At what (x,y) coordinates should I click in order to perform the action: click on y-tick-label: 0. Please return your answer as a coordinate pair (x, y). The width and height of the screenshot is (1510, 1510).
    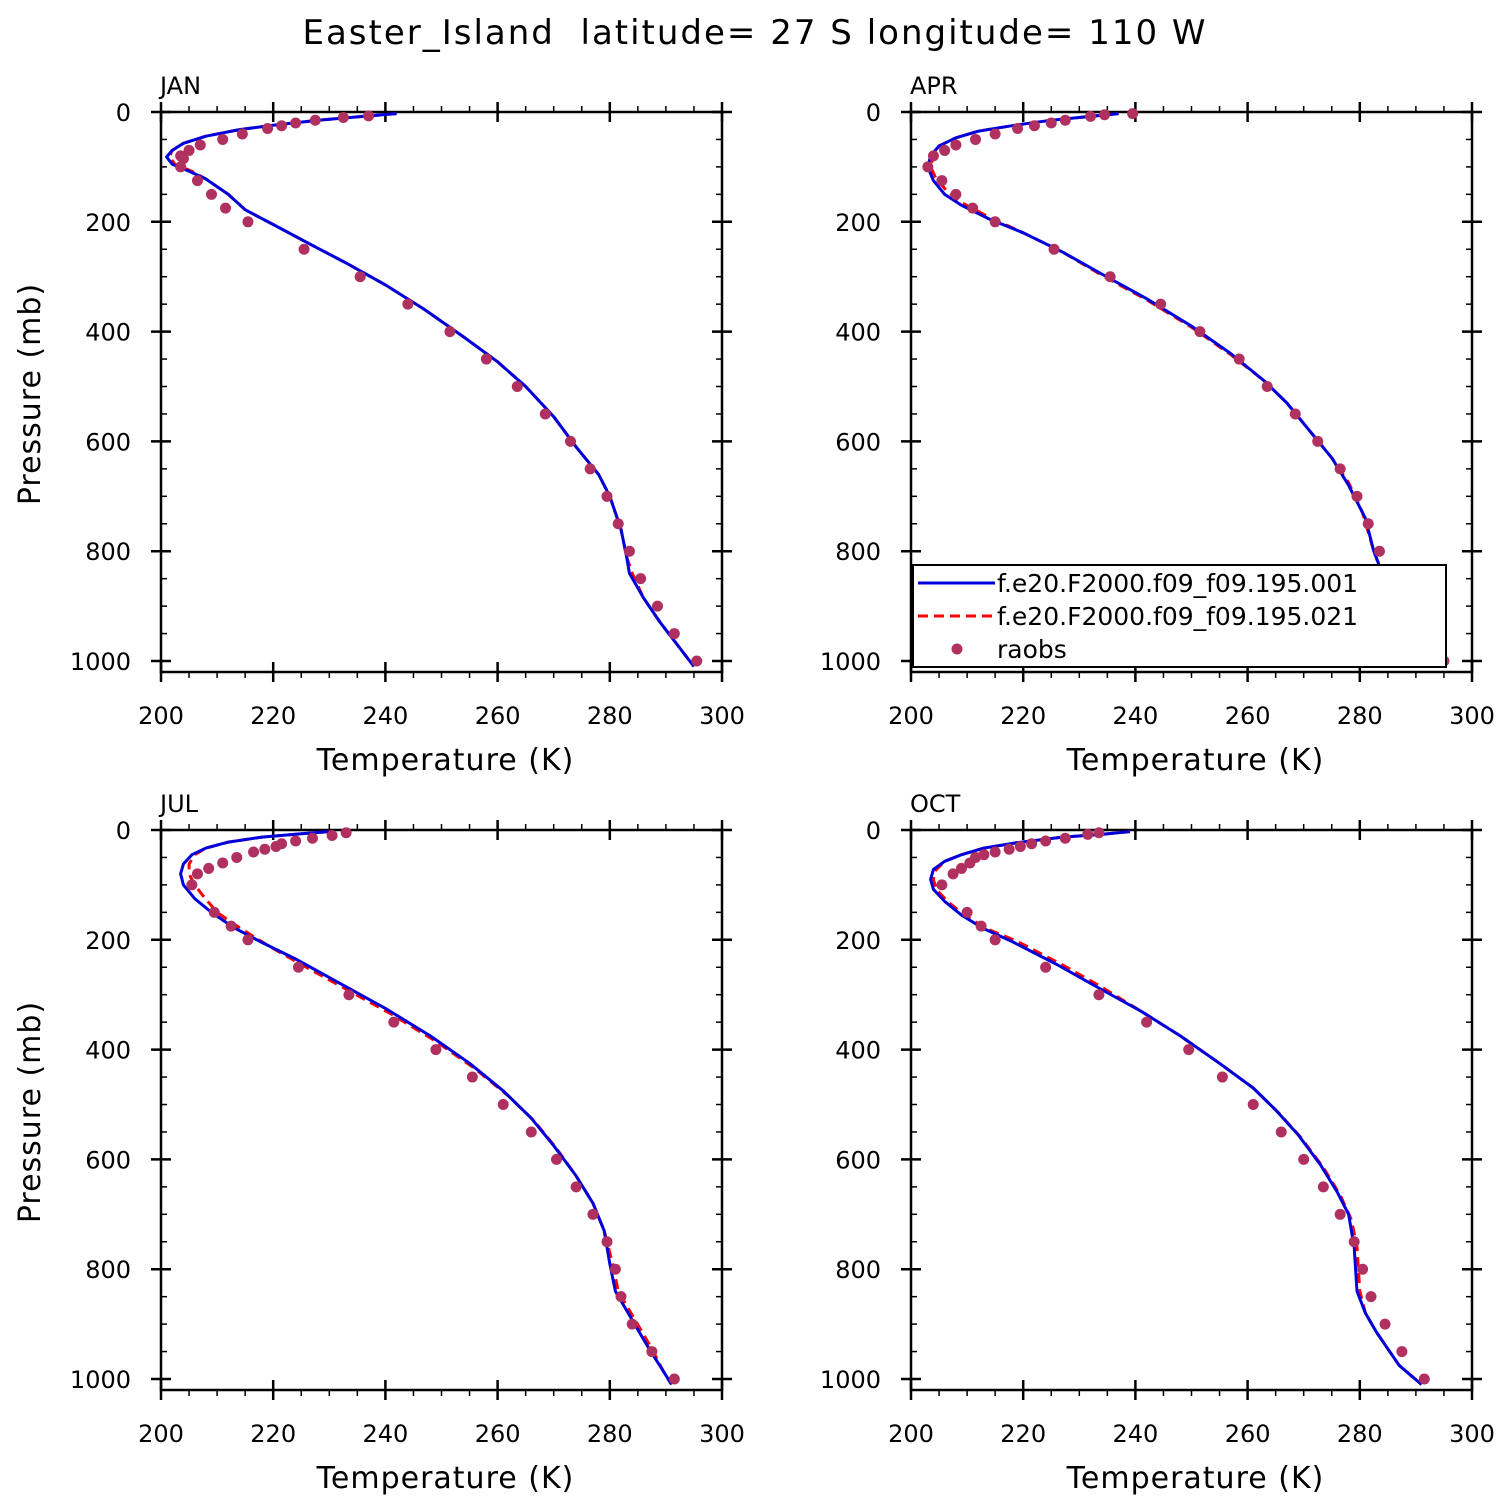
    Looking at the image, I should click on (873, 831).